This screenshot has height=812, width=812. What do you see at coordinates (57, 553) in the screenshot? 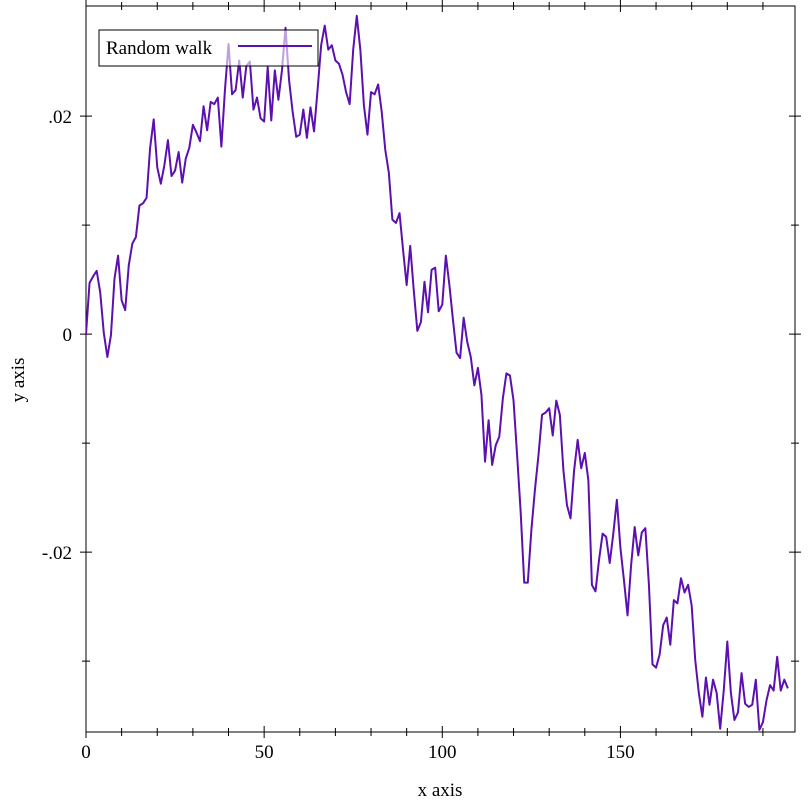
I see `y-tick-label: -.02` at bounding box center [57, 553].